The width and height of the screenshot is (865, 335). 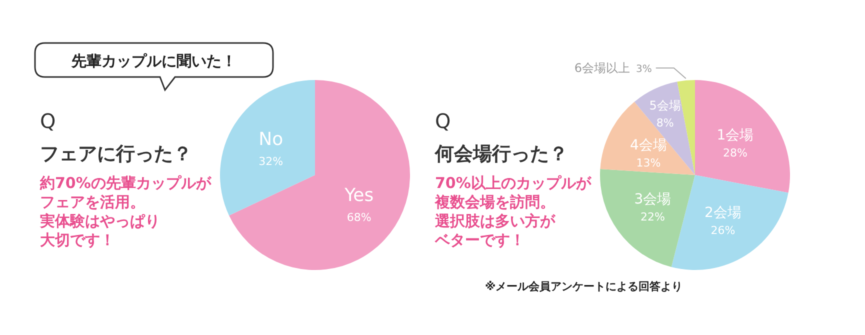 I want to click on data-label: 68%, so click(x=359, y=217).